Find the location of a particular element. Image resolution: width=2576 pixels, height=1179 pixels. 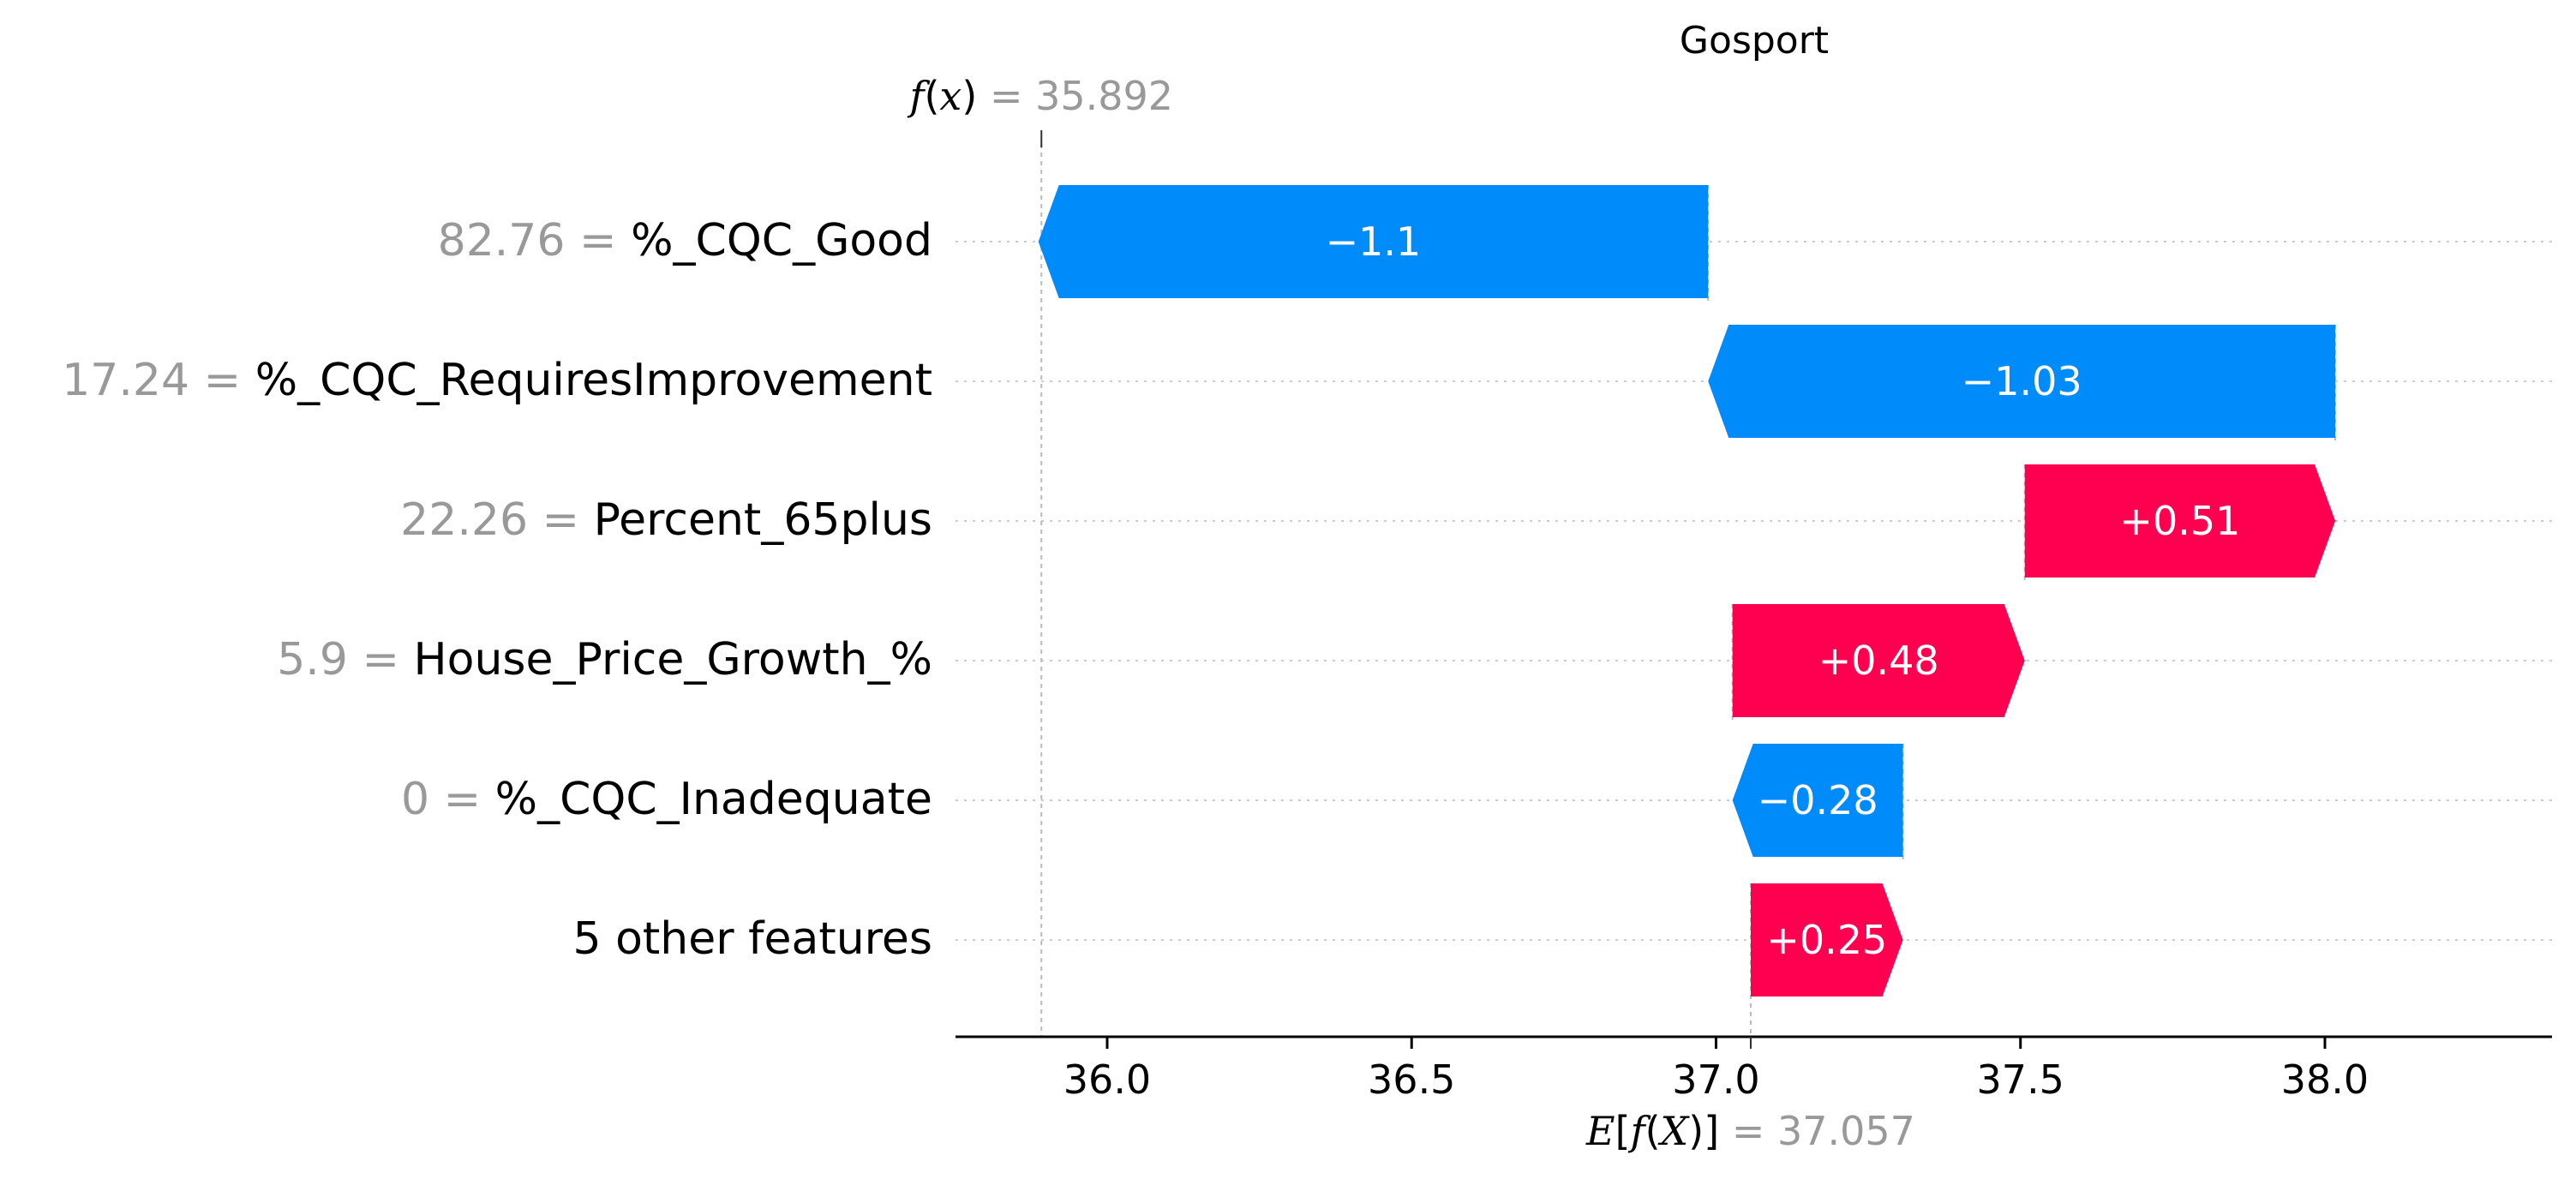

bar-value-label-2: −1.03 is located at coordinates (2022, 381).